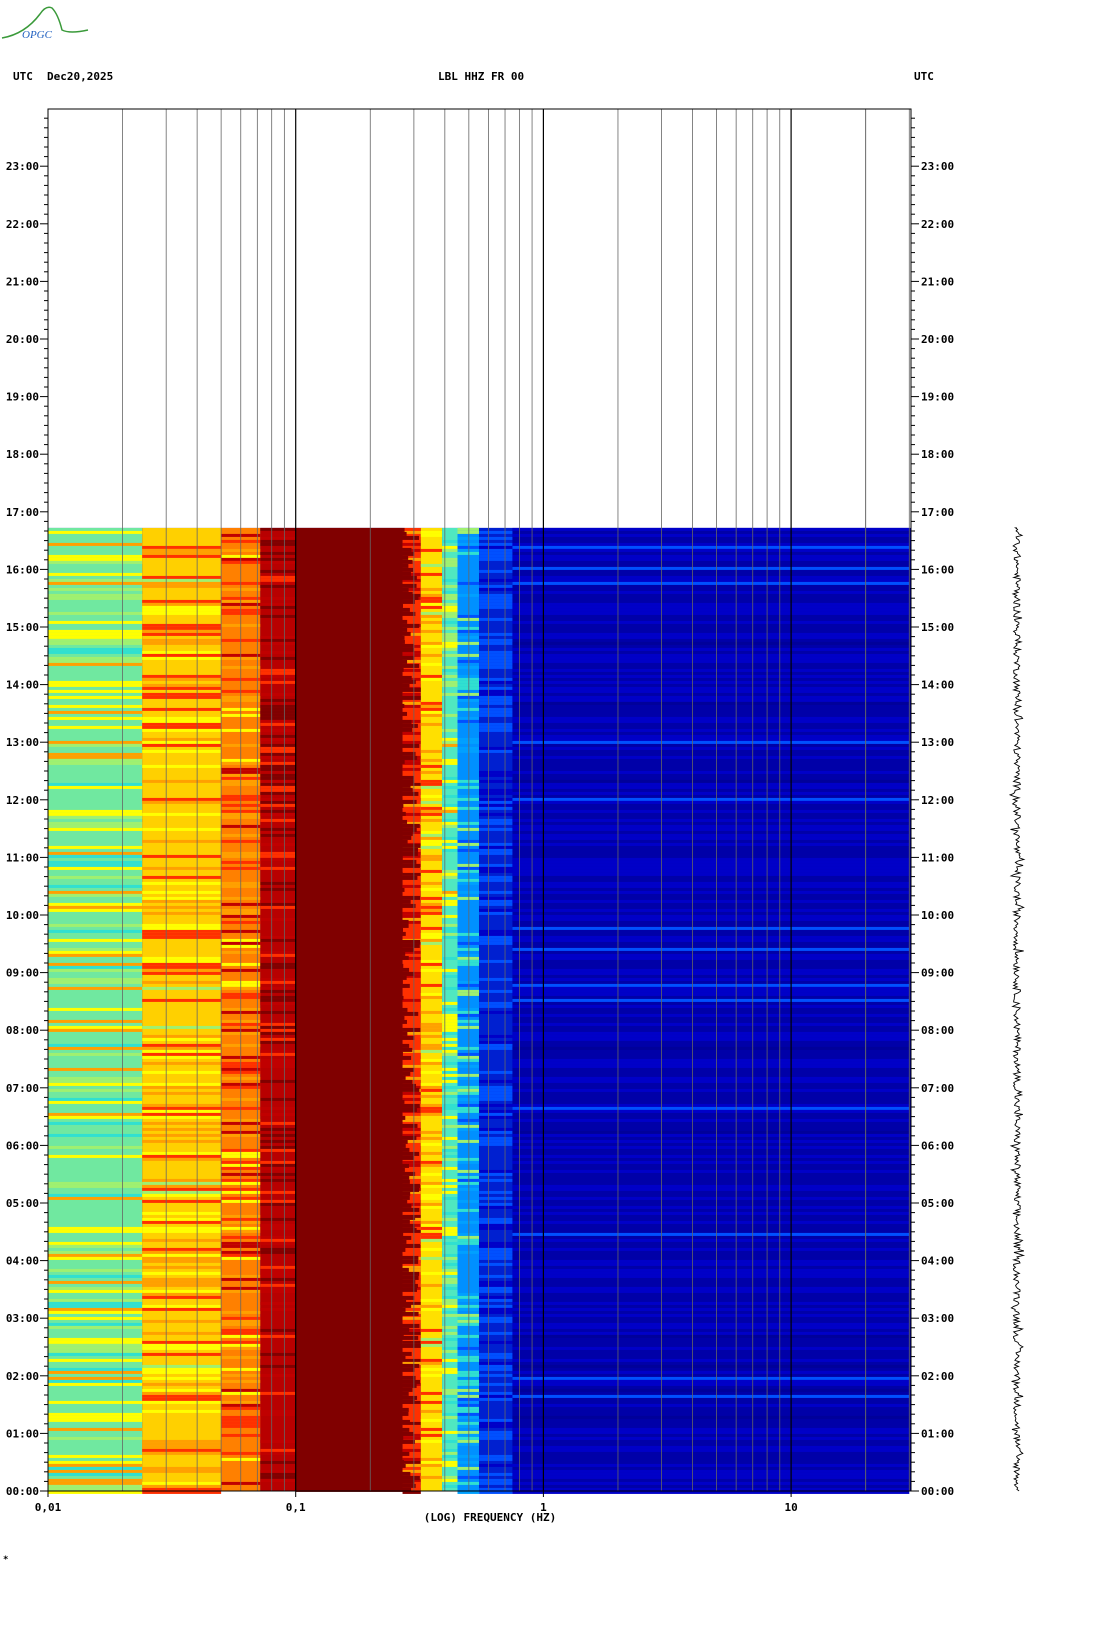 The image size is (1102, 1634). Describe the element at coordinates (937, 166) in the screenshot. I see `y-tick-label-right: 23:00` at that location.